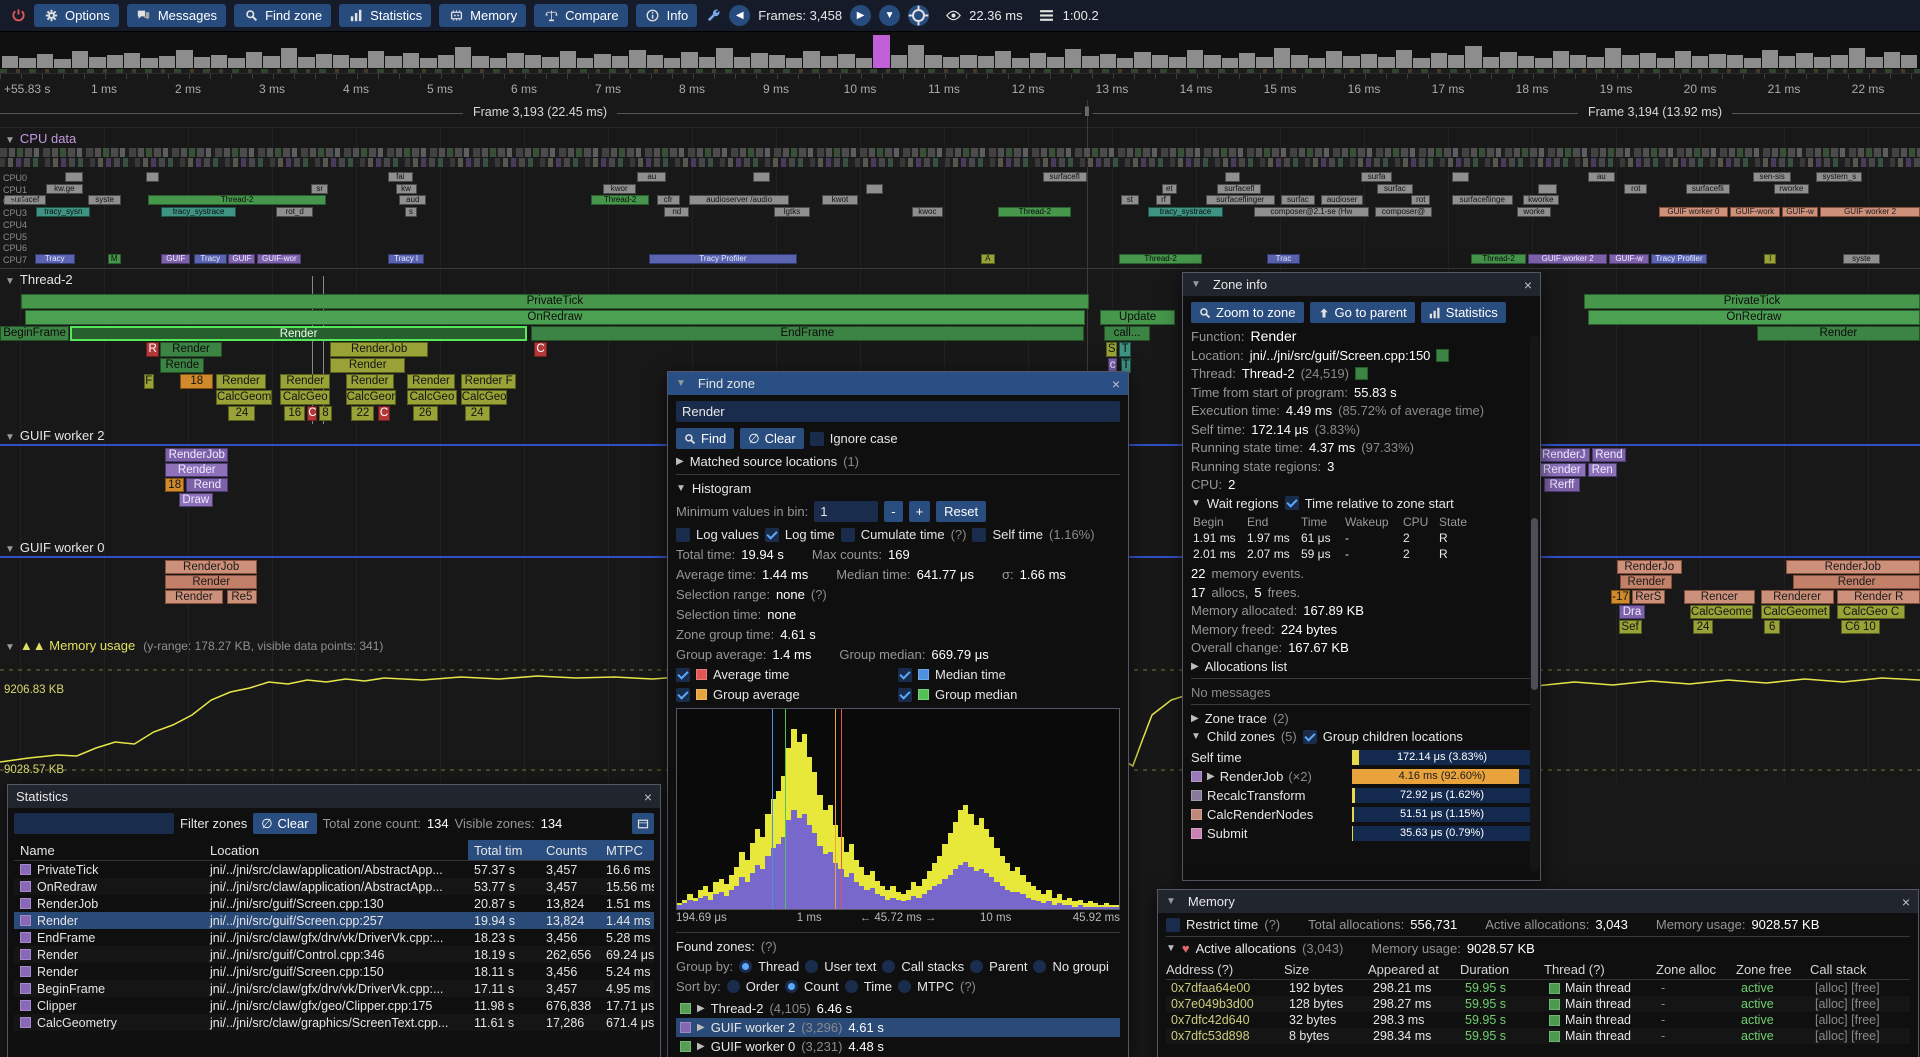 This screenshot has height=1057, width=1920. Describe the element at coordinates (182, 365) in the screenshot. I see `zone: Rende` at that location.